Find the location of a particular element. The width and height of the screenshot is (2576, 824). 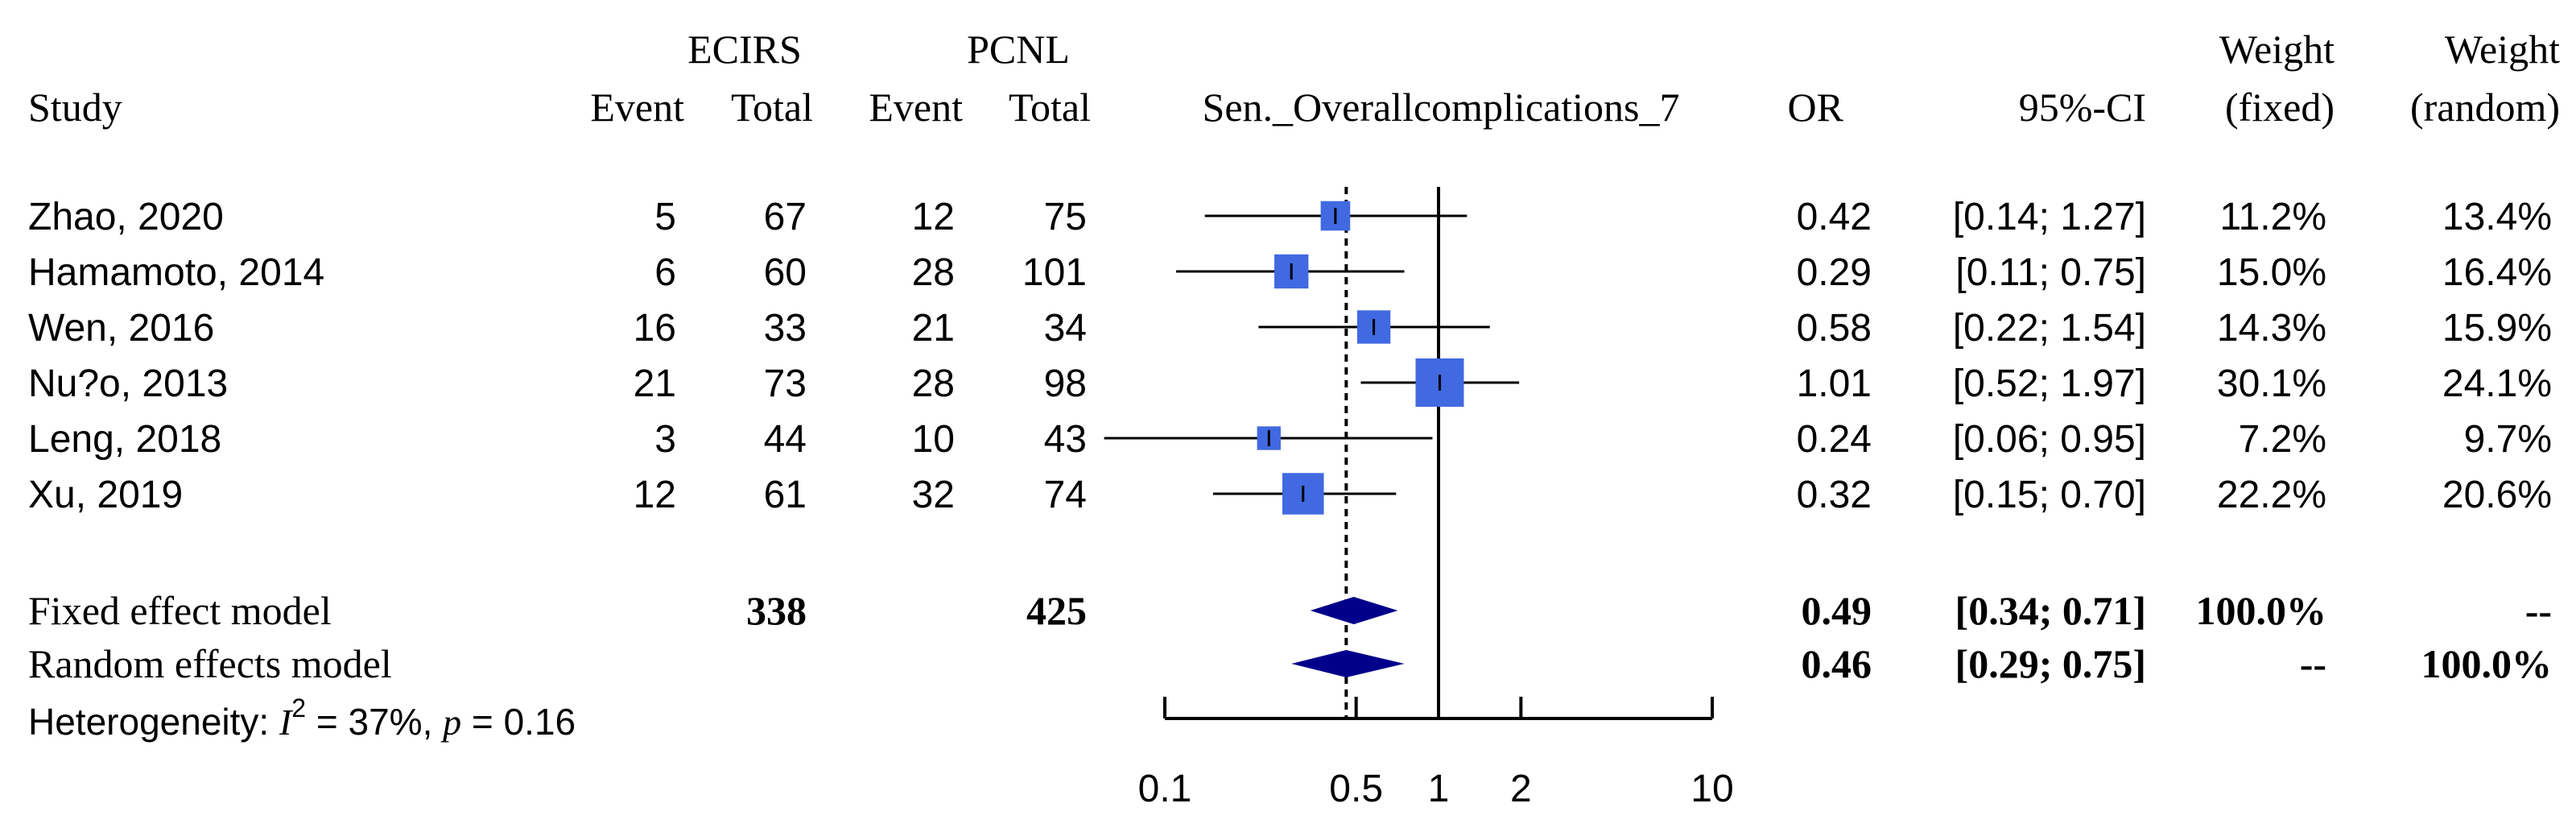

x-axis-tick-label: 0.5 is located at coordinates (1356, 789).